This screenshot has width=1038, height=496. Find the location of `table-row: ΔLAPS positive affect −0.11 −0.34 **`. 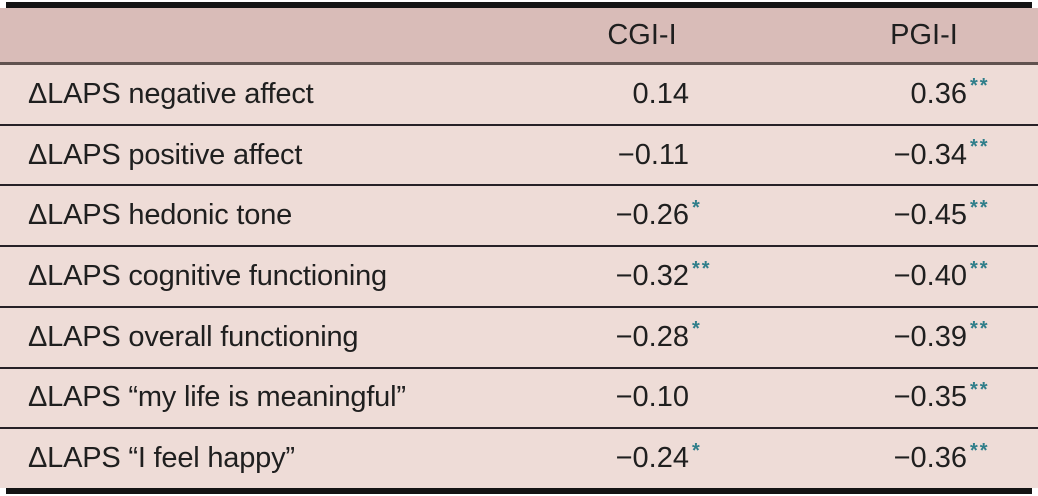

table-row: ΔLAPS positive affect −0.11 −0.34 ** is located at coordinates (519, 154).